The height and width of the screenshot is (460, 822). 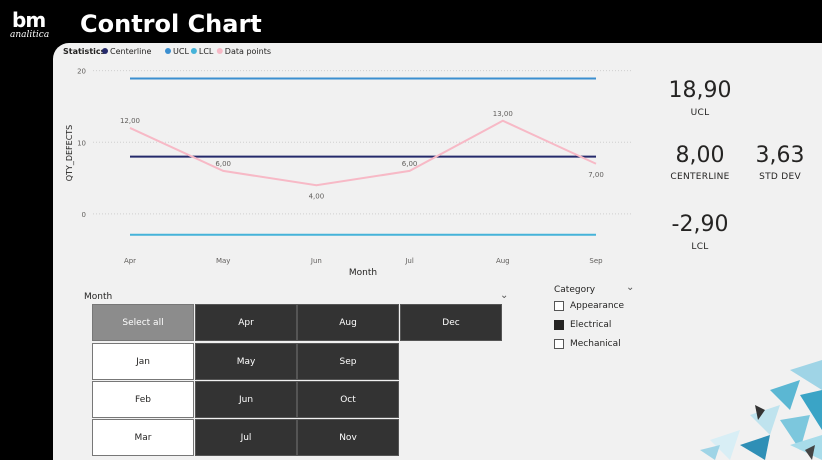 What do you see at coordinates (780, 177) in the screenshot?
I see `std-dev-card-label: STD DEV` at bounding box center [780, 177].